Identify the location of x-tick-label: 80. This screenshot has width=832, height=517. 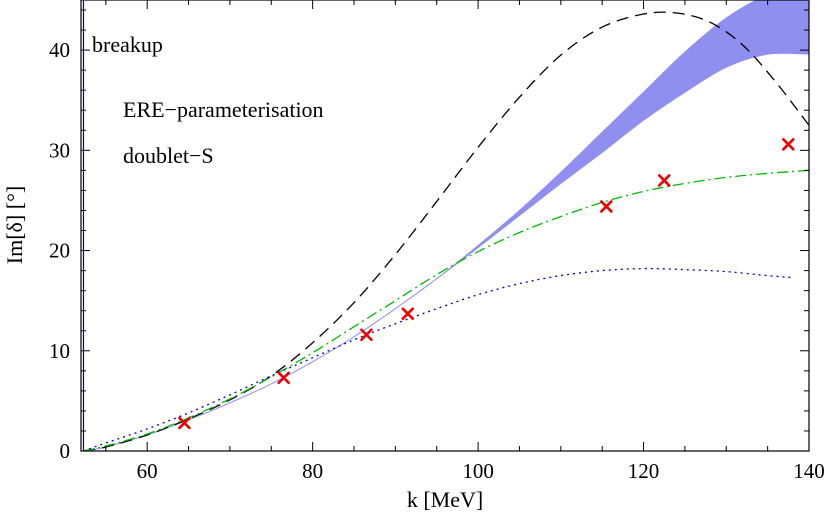
(312, 471).